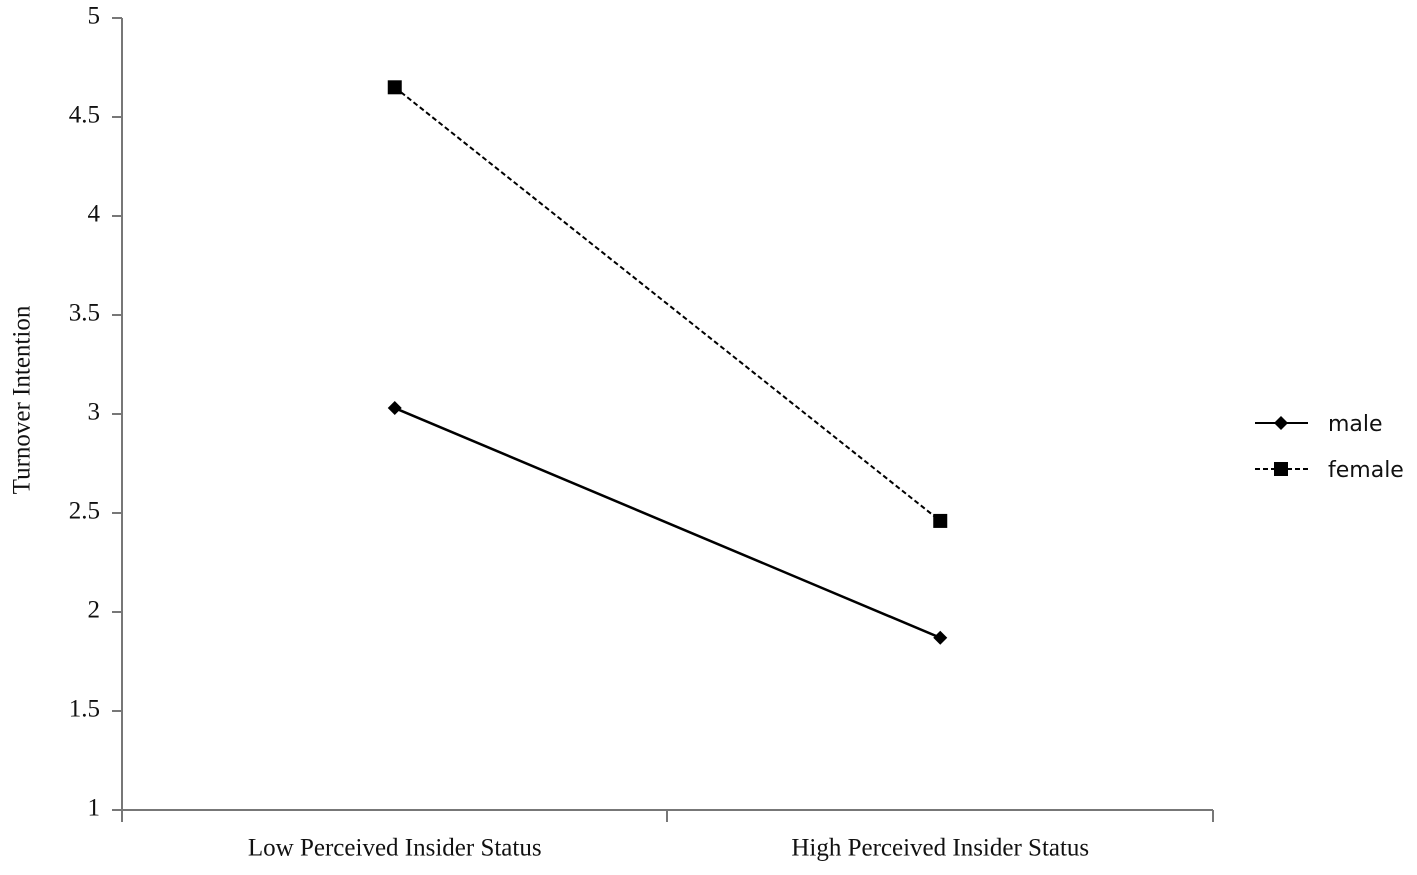  I want to click on y-tick-label: 1, so click(94, 808).